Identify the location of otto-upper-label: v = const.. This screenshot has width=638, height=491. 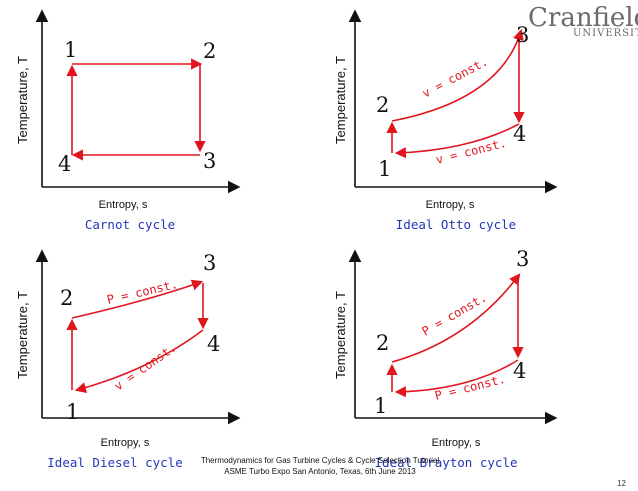
(455, 77).